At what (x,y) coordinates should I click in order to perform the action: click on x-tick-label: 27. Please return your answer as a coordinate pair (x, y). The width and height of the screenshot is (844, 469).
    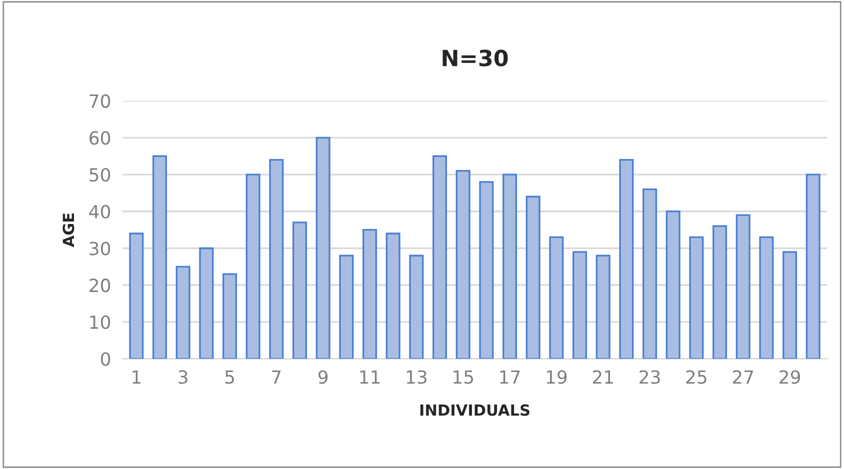
    Looking at the image, I should click on (743, 377).